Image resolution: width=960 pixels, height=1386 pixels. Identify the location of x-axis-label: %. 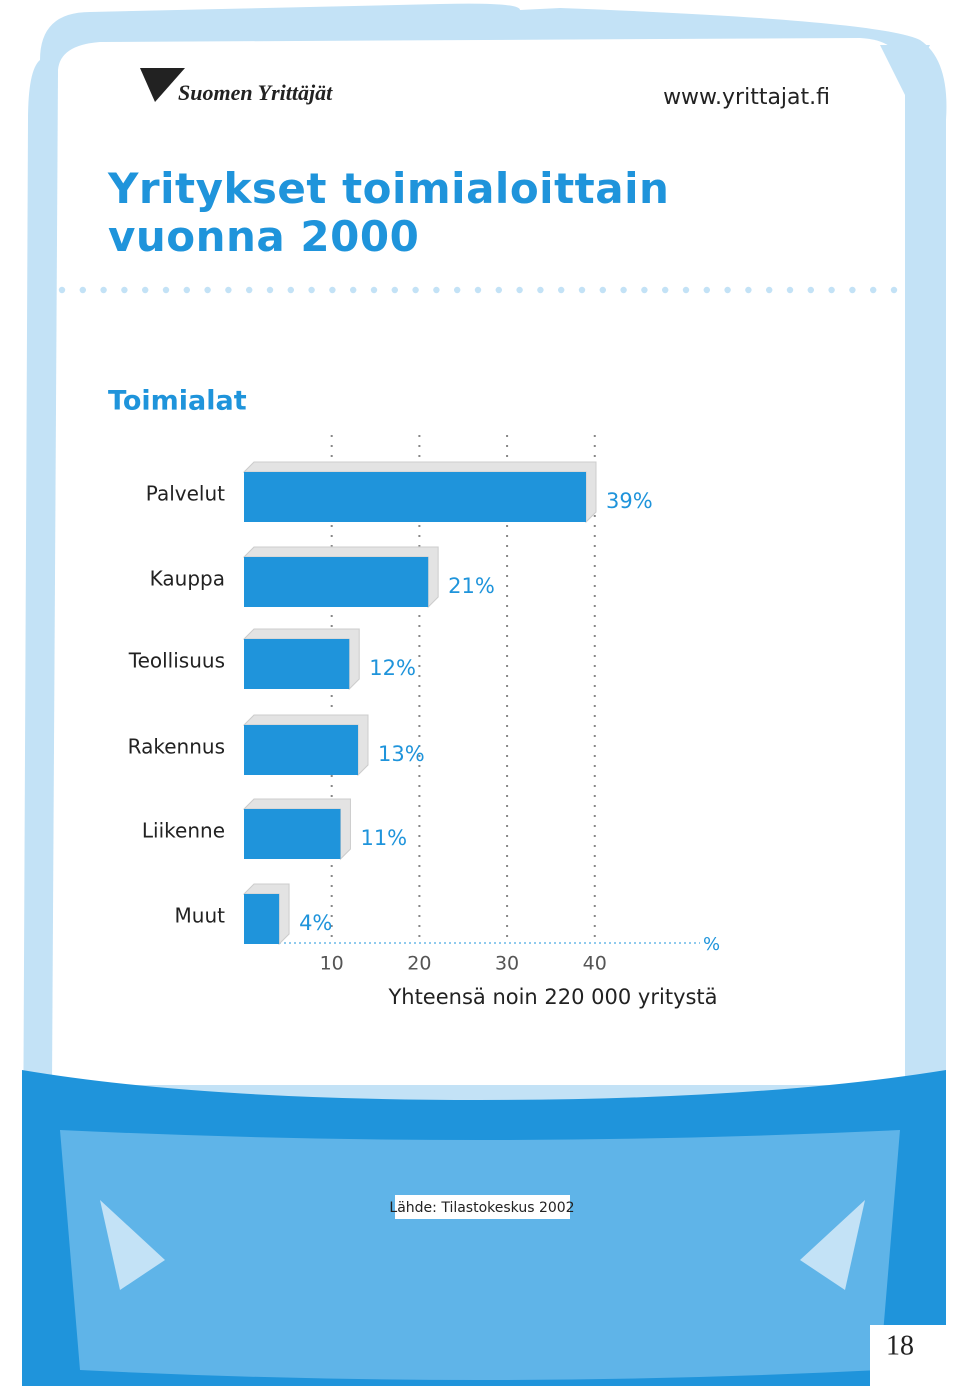
(711, 944).